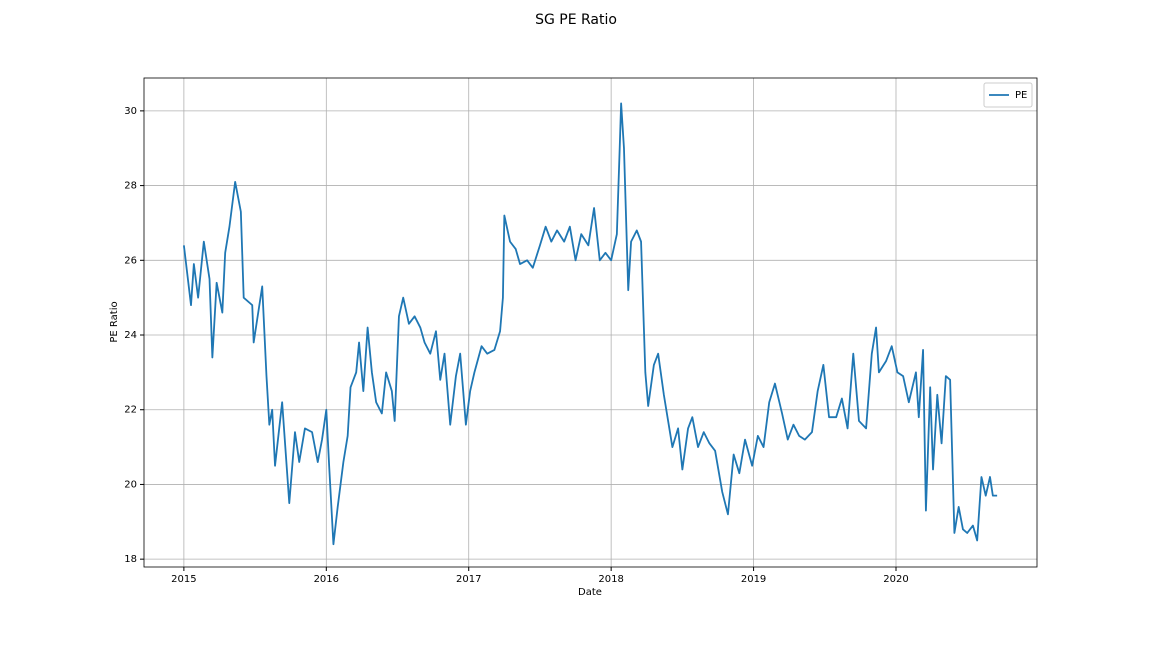 This screenshot has height=648, width=1152. Describe the element at coordinates (130, 484) in the screenshot. I see `y-tick-label: 20` at that location.